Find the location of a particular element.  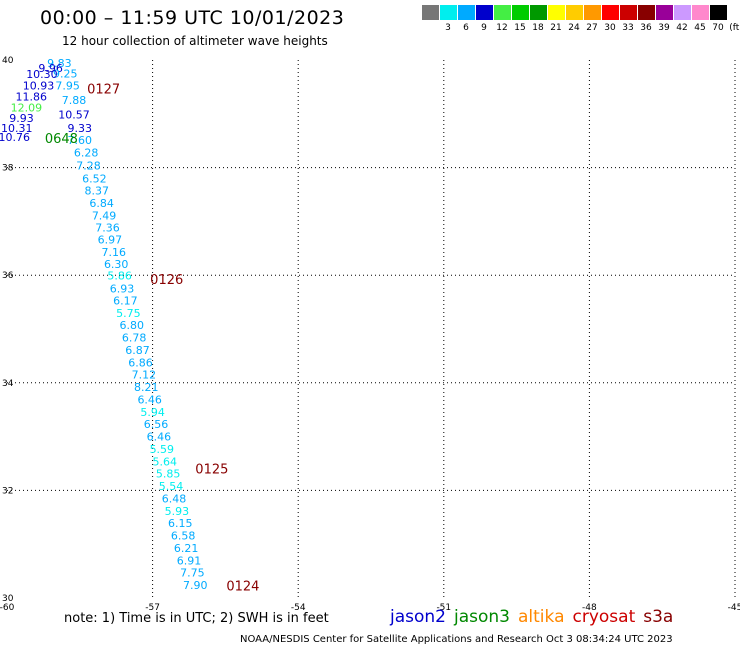

wave-height-label: 6.80 is located at coordinates (131, 325).